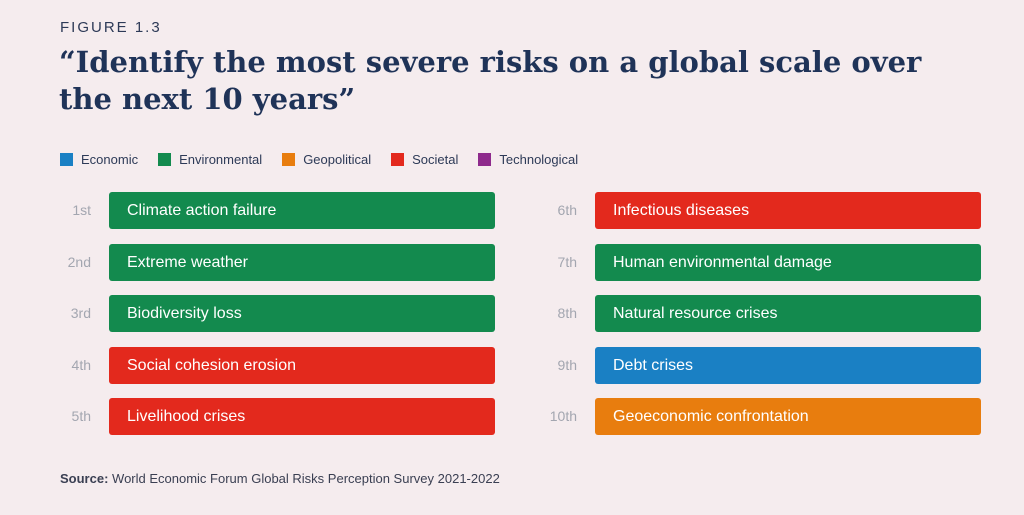  Describe the element at coordinates (567, 261) in the screenshot. I see `rank-label: 7th` at that location.